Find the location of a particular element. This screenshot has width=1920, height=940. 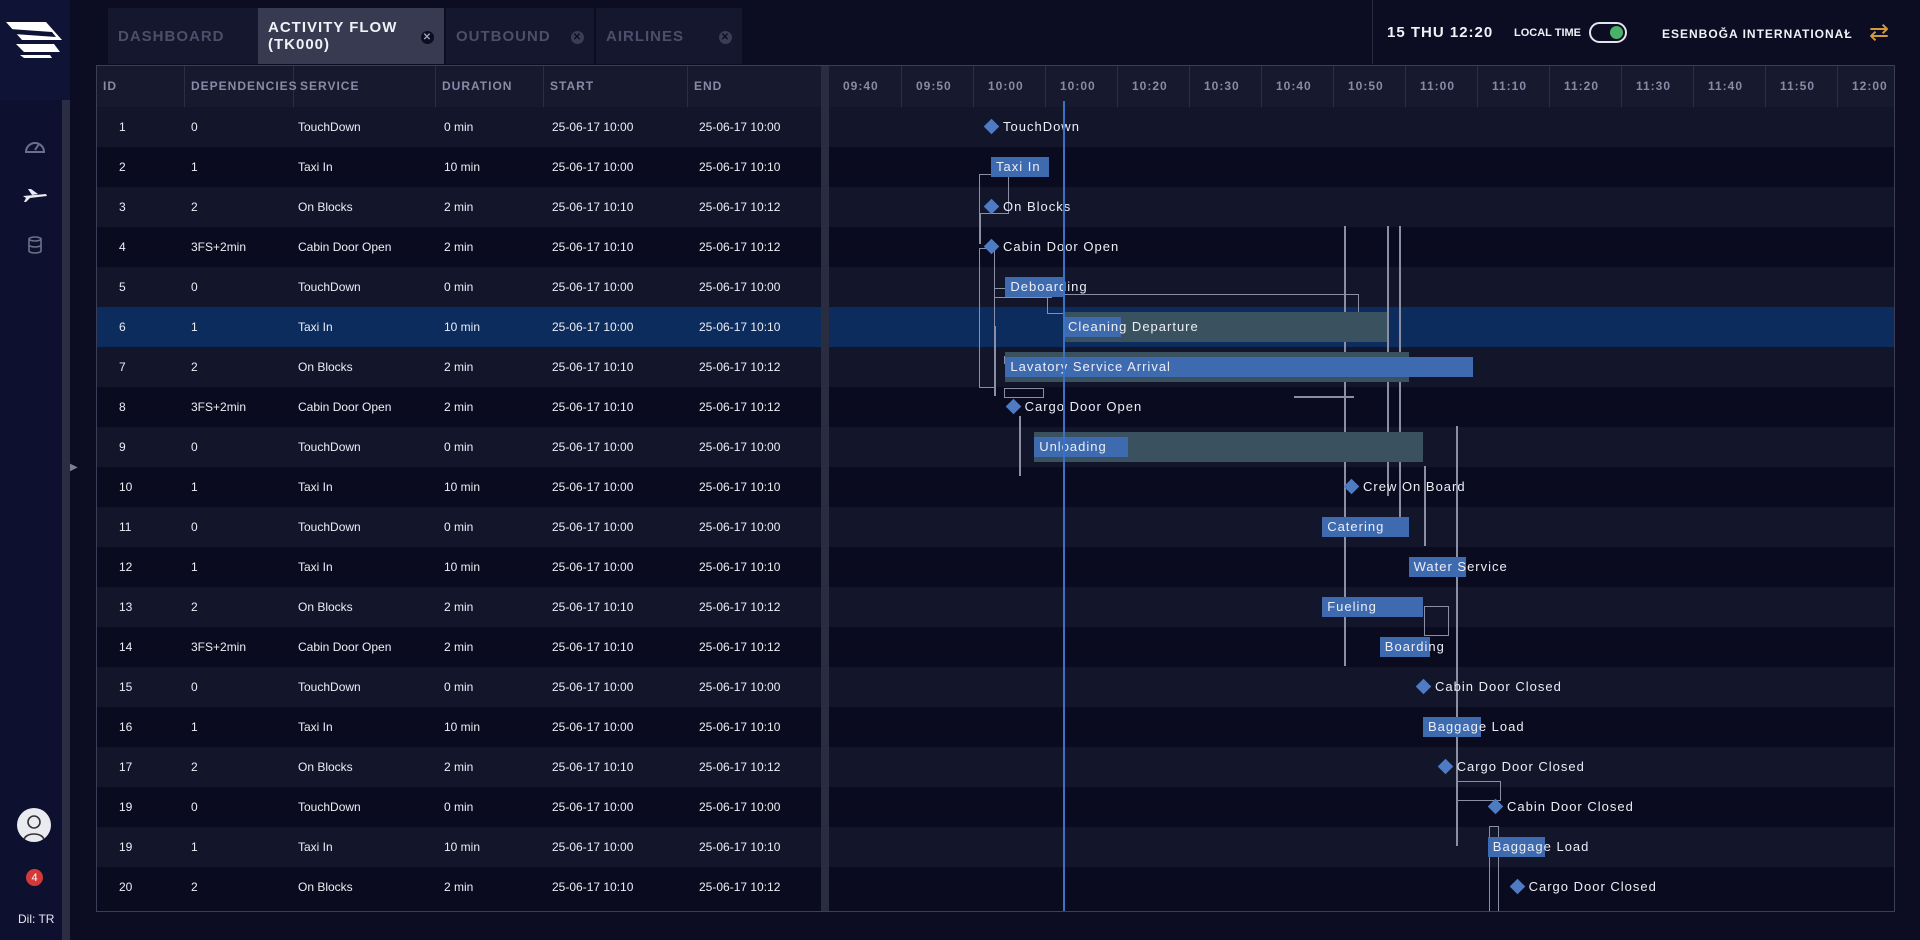

cell-dependencies: 2 is located at coordinates (194, 767).